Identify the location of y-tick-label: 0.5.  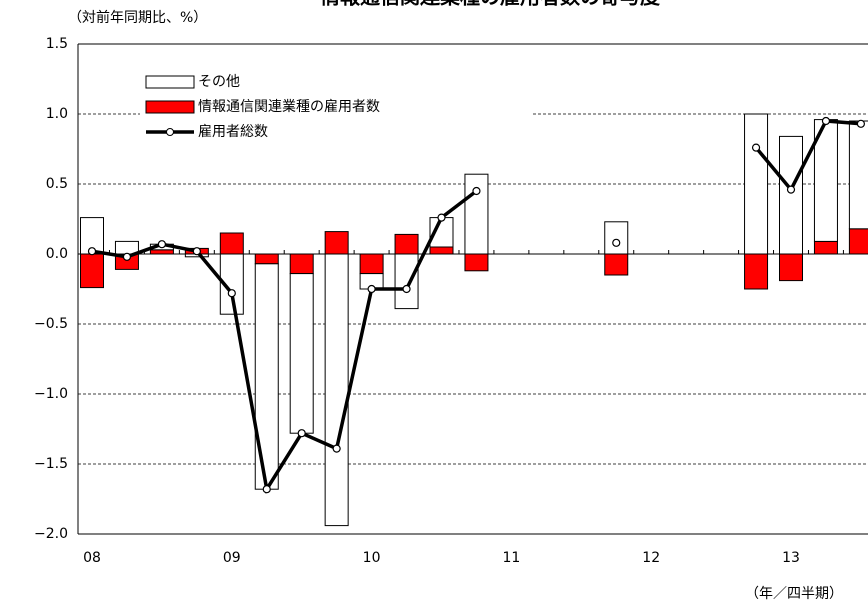
(57, 184).